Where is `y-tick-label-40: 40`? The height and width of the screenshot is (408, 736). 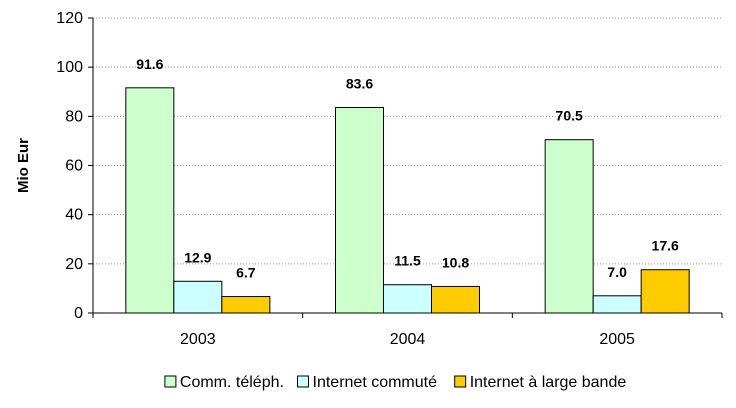 y-tick-label-40: 40 is located at coordinates (74, 215).